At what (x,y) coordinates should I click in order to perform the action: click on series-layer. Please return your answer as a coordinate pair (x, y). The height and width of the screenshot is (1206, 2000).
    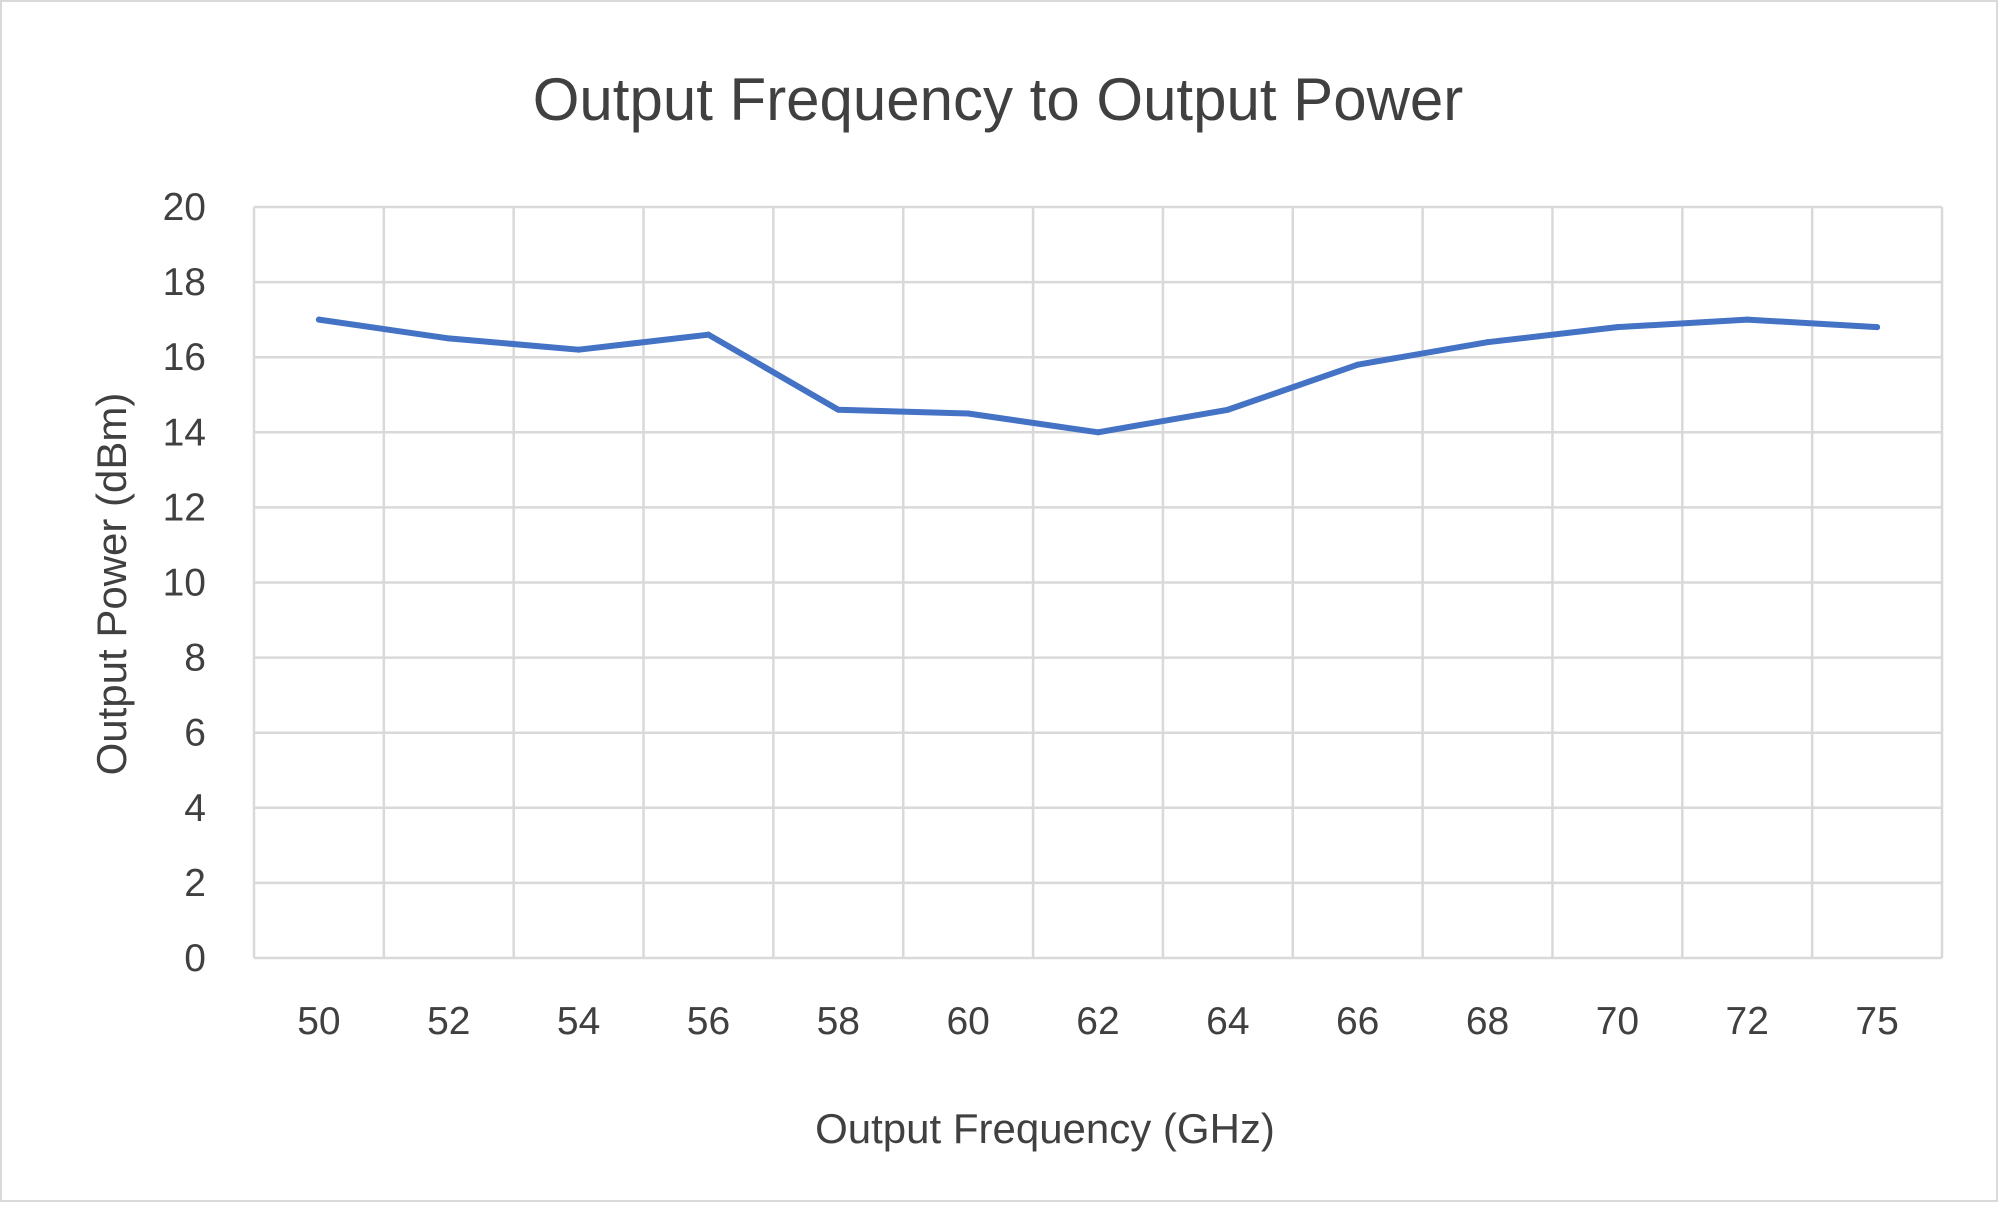
    Looking at the image, I should click on (1098, 376).